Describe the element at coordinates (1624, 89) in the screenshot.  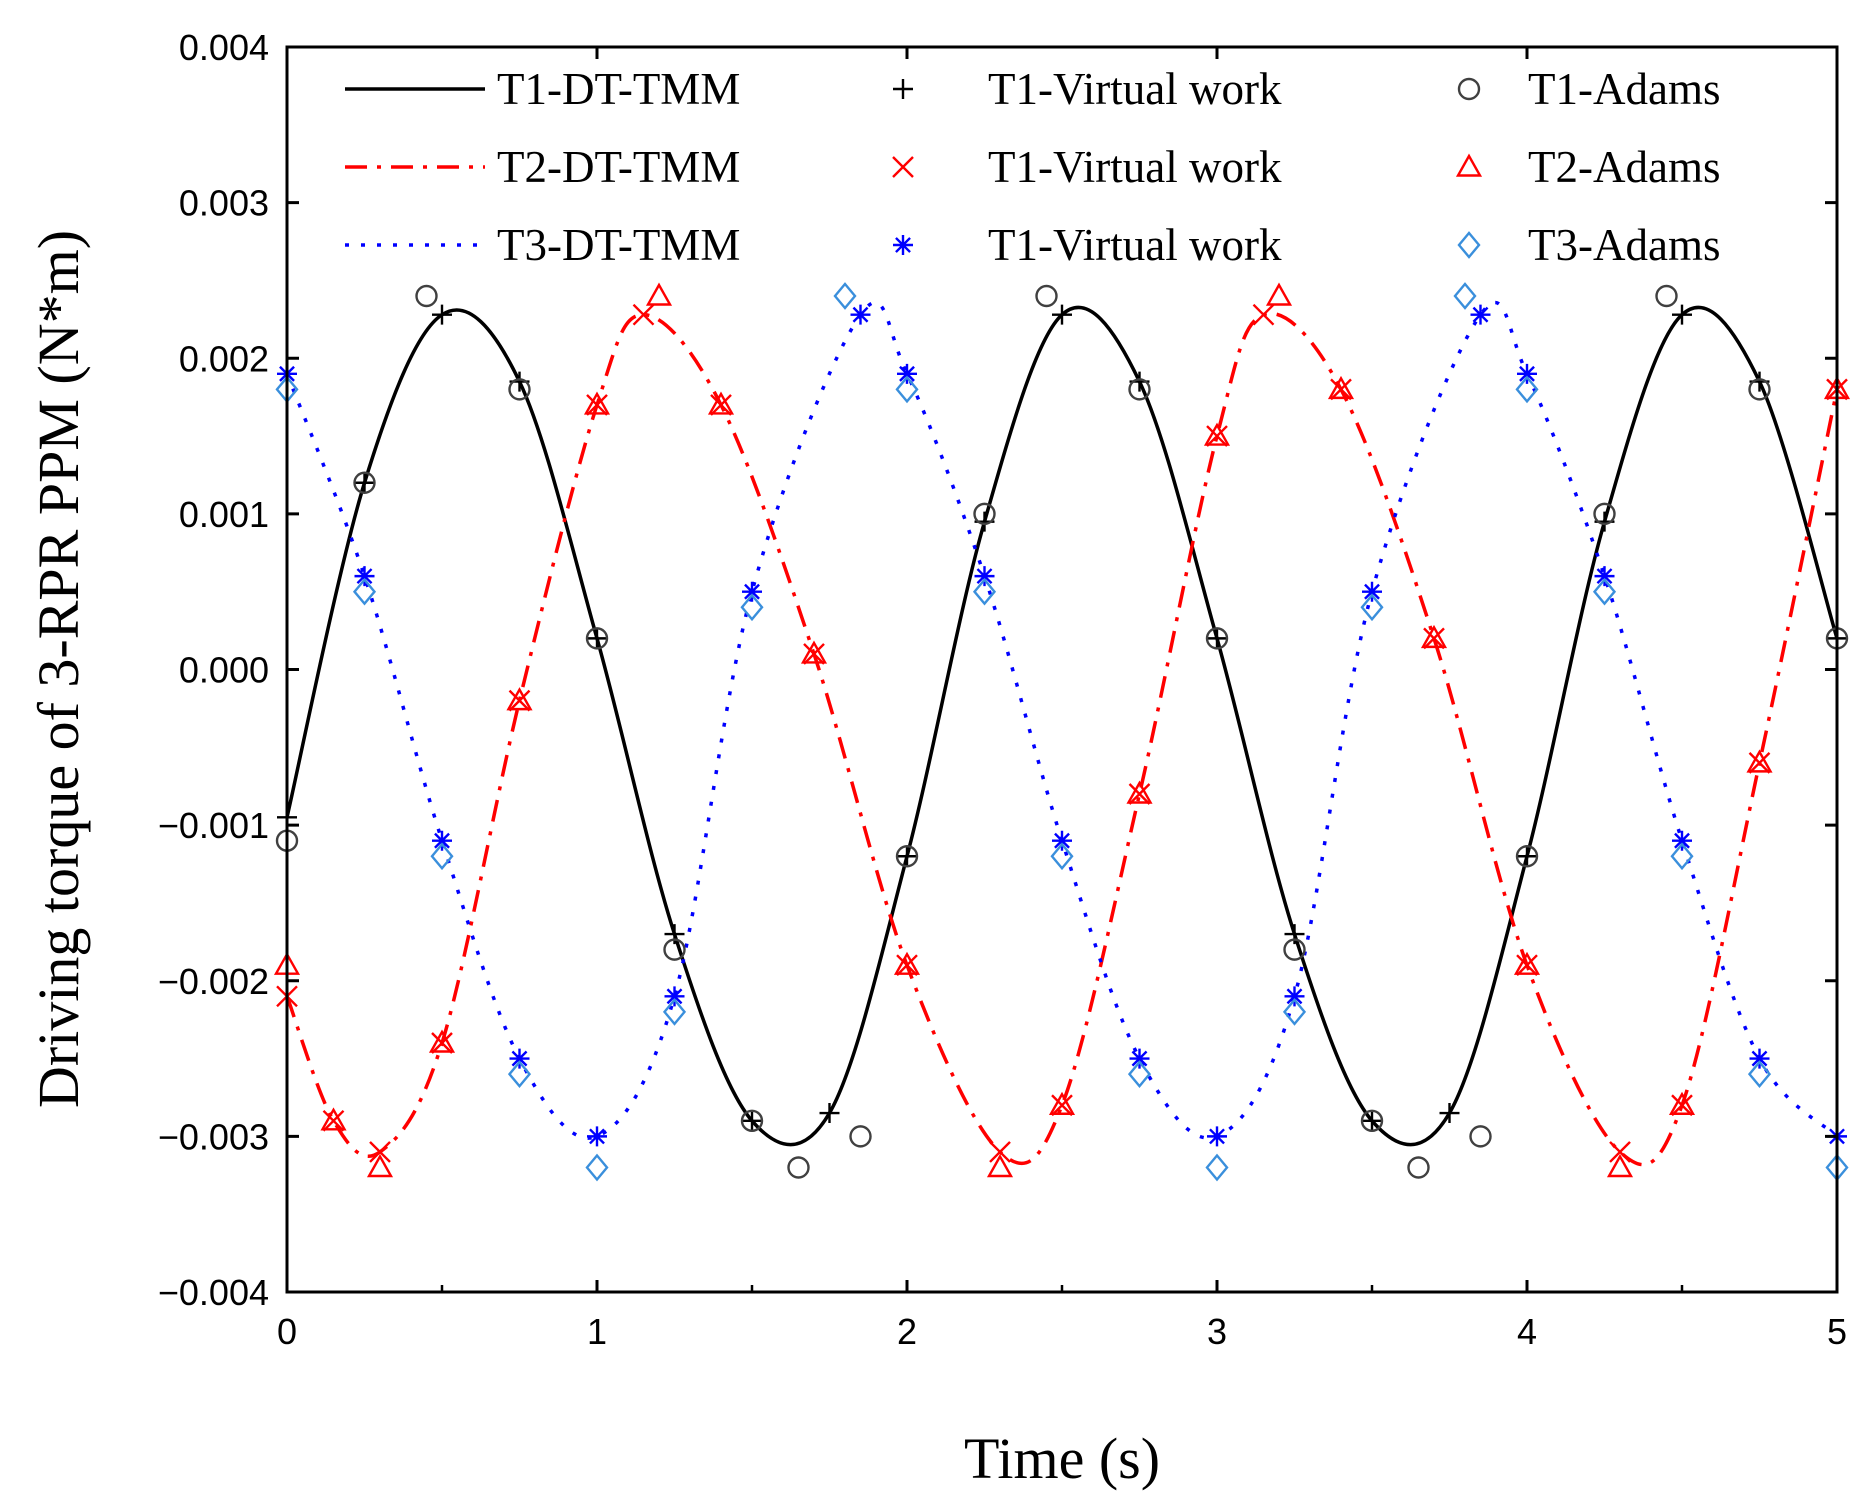
I see `legend-item-t1-adams-6-label: T1-Adams` at that location.